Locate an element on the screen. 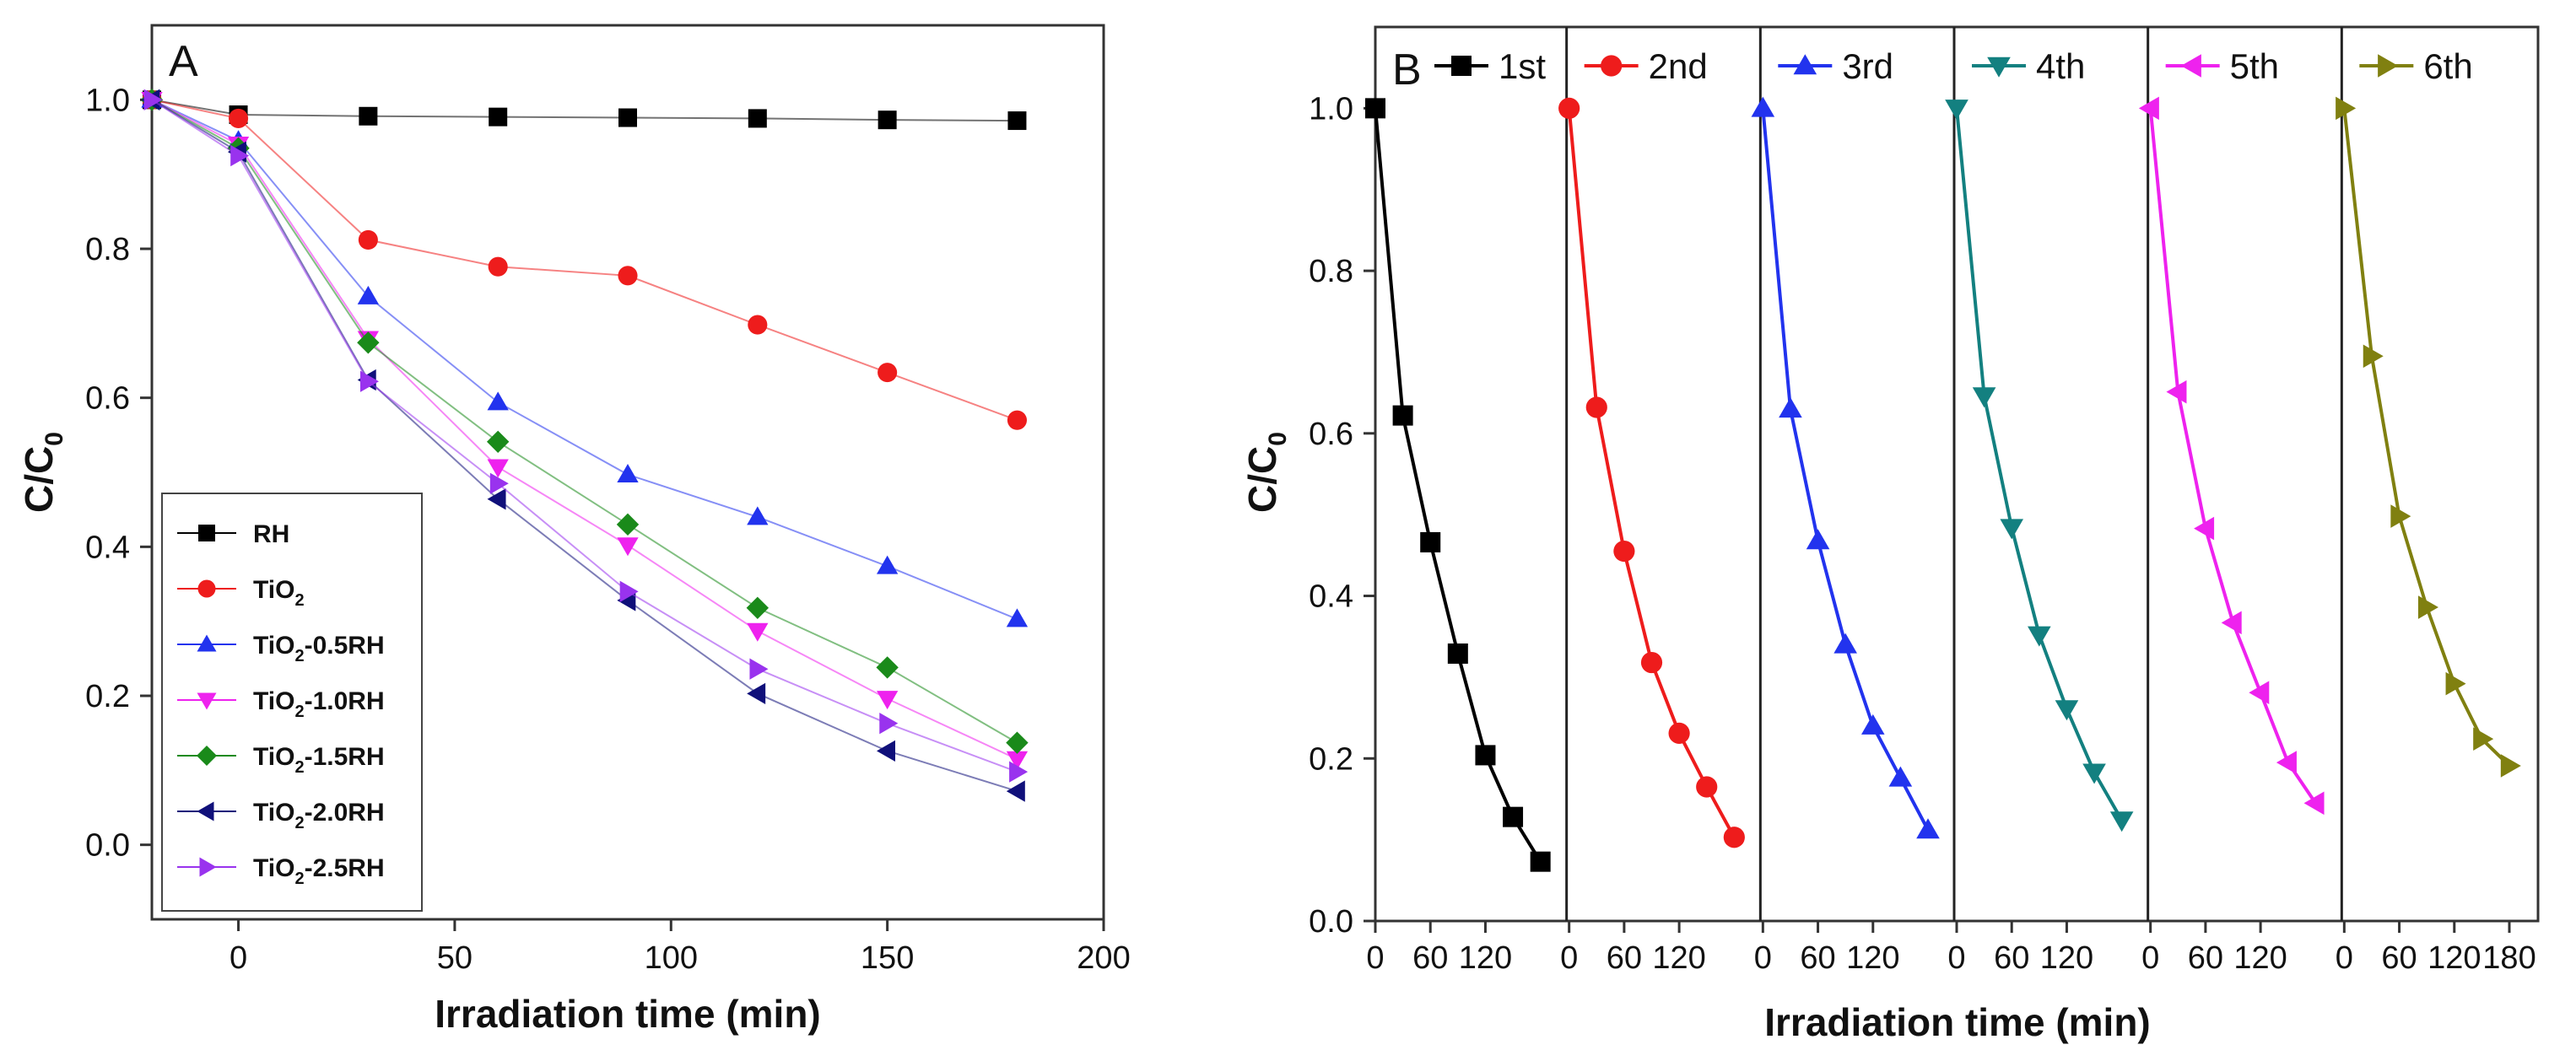  panel-a-x-axis-title: Irradiation time (min) is located at coordinates (627, 1014).